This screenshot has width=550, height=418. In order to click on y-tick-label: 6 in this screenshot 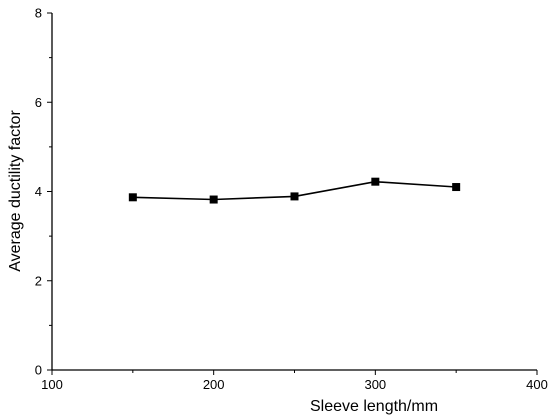, I will do `click(38, 102)`.